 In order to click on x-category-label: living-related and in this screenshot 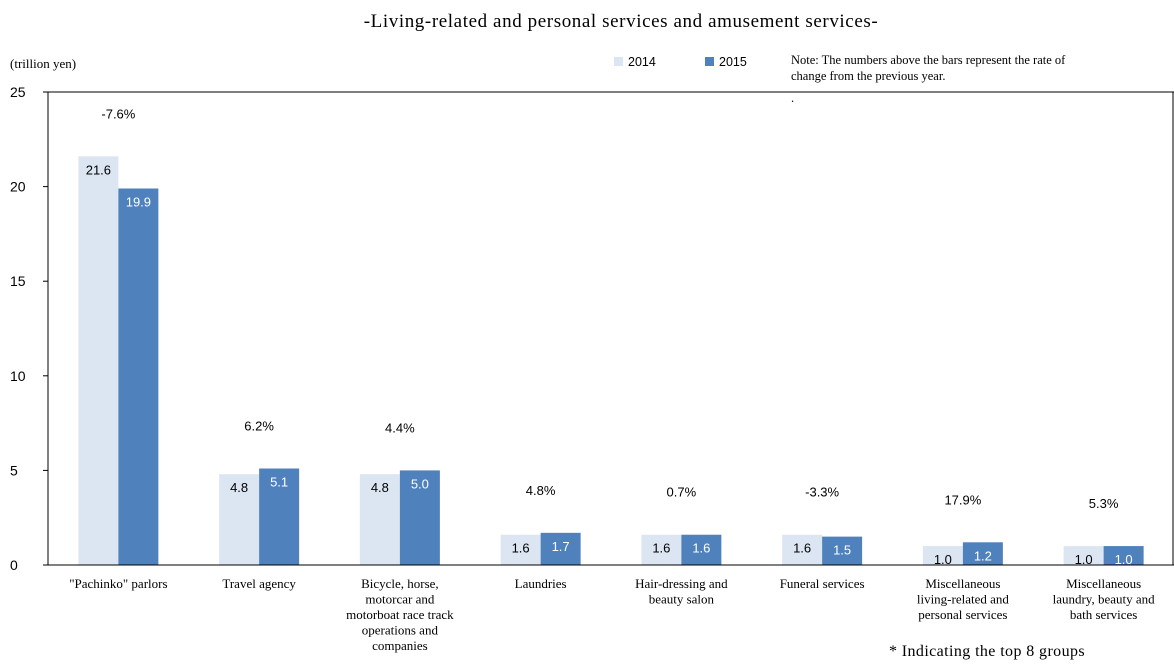, I will do `click(963, 599)`.